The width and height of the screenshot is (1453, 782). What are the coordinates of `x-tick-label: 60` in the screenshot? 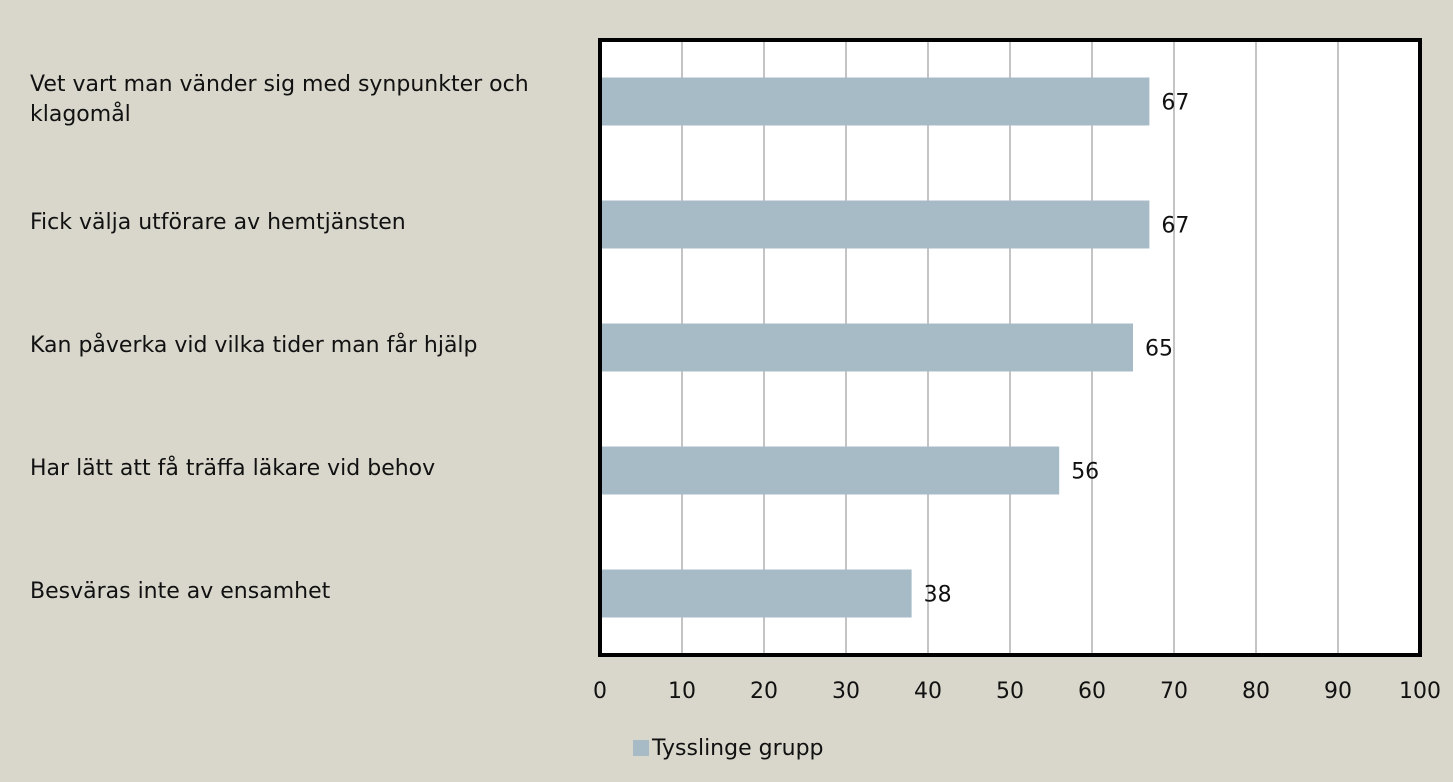 It's located at (1092, 691).